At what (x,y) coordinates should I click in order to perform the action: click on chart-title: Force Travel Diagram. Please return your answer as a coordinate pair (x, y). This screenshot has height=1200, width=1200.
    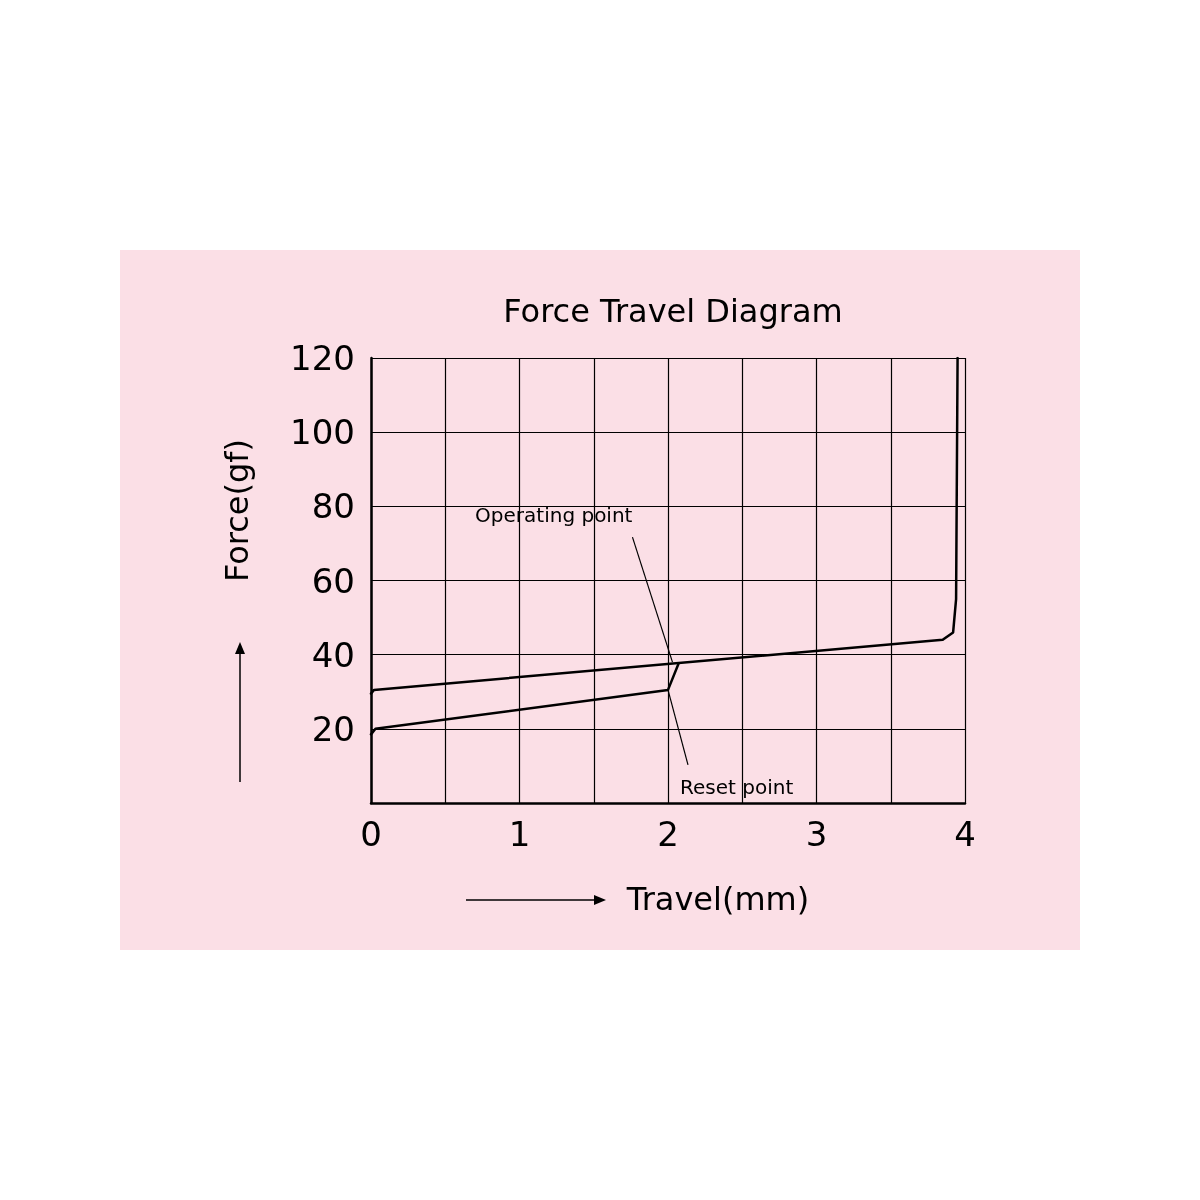
    Looking at the image, I should click on (673, 311).